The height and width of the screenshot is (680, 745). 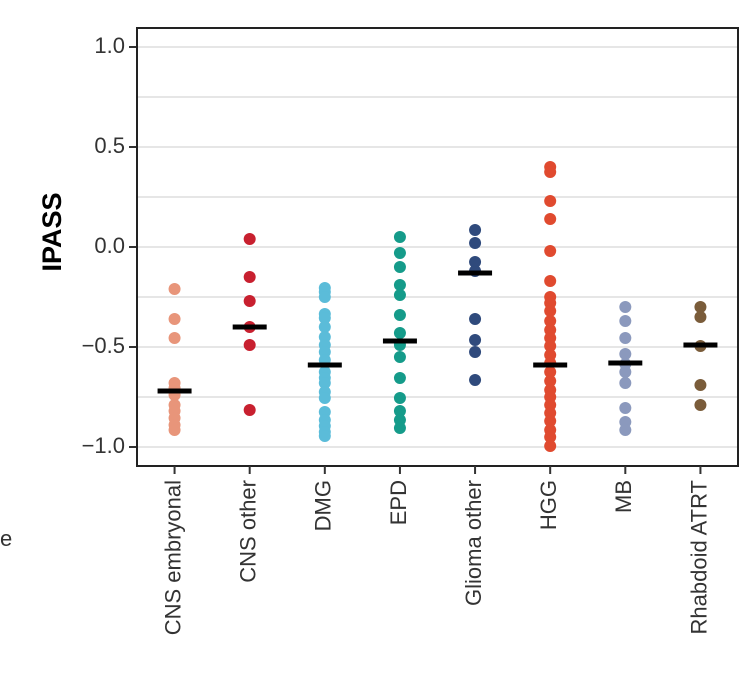 I want to click on y-tick-label: 0.0, so click(x=109, y=245).